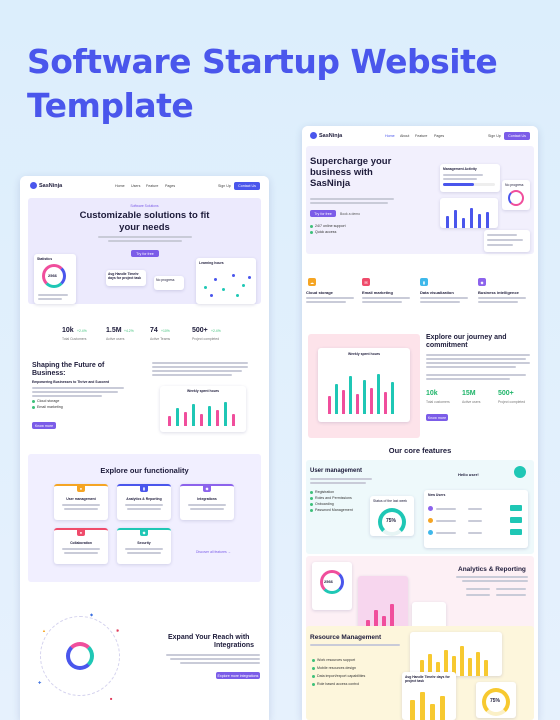 This screenshot has width=560, height=720. I want to click on journey-label-1: Active users, so click(471, 402).